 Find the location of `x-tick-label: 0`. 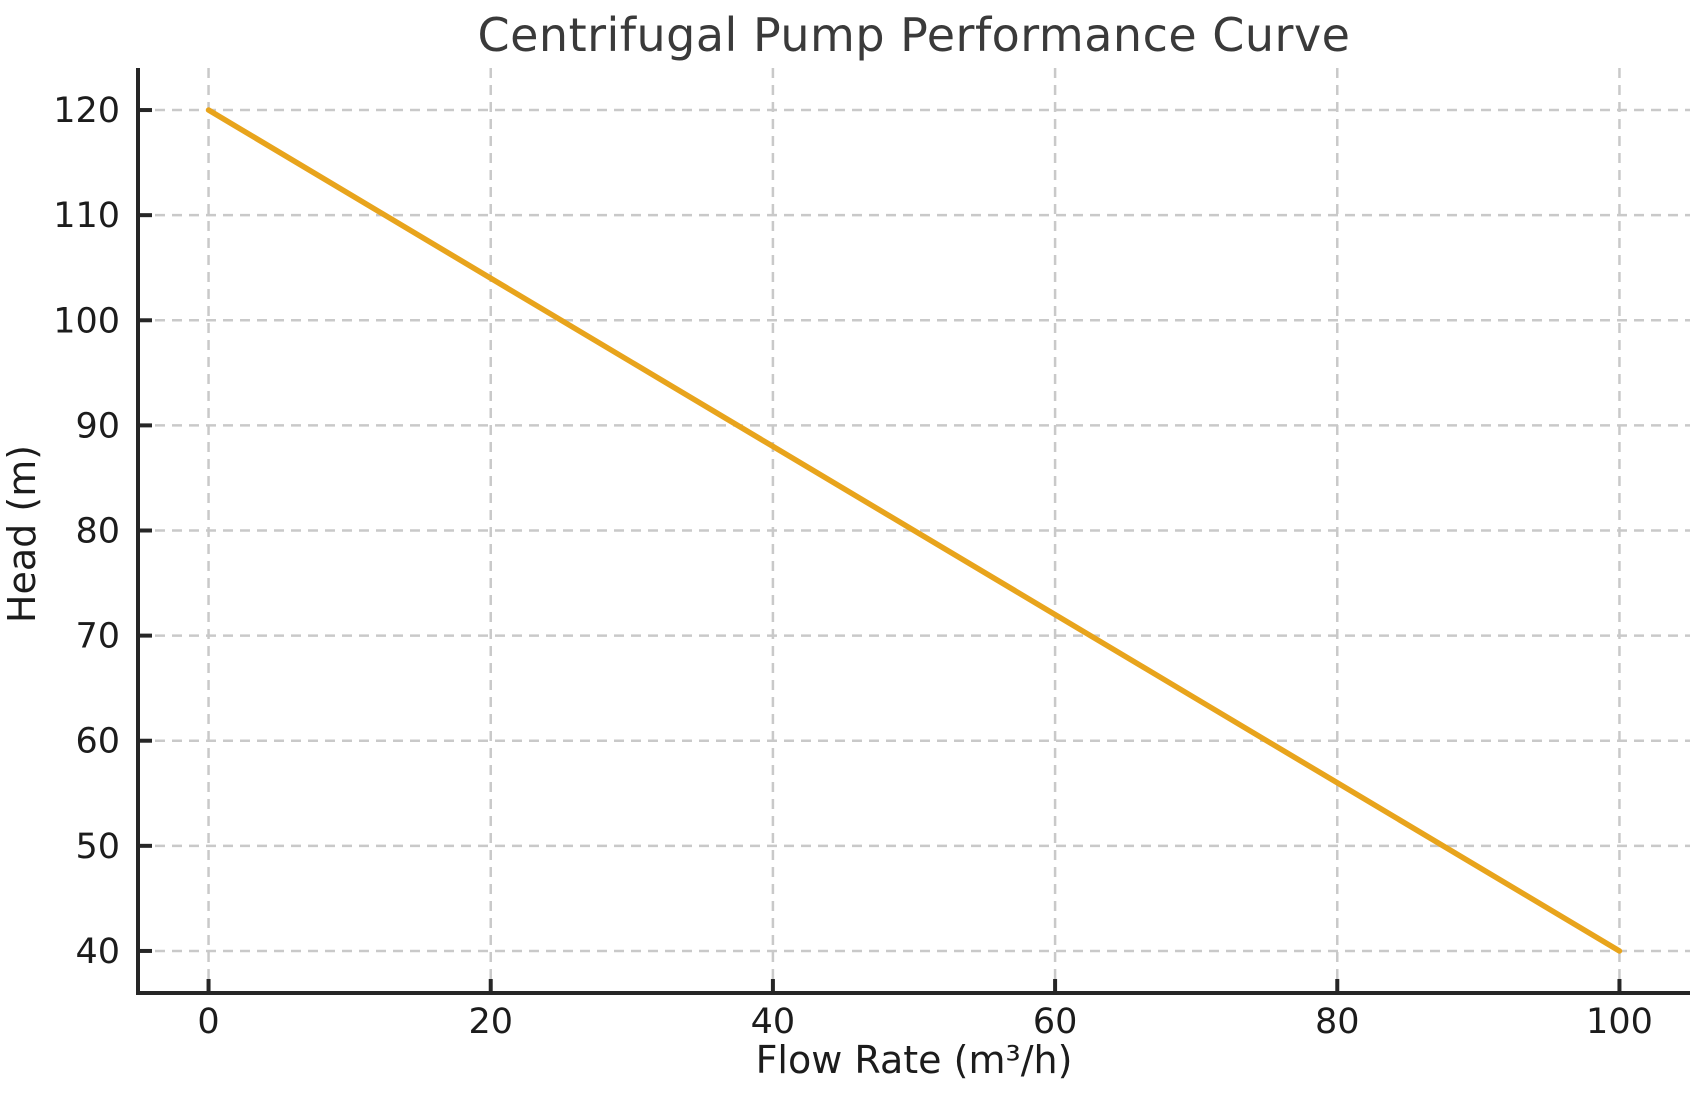

x-tick-label: 0 is located at coordinates (208, 1022).